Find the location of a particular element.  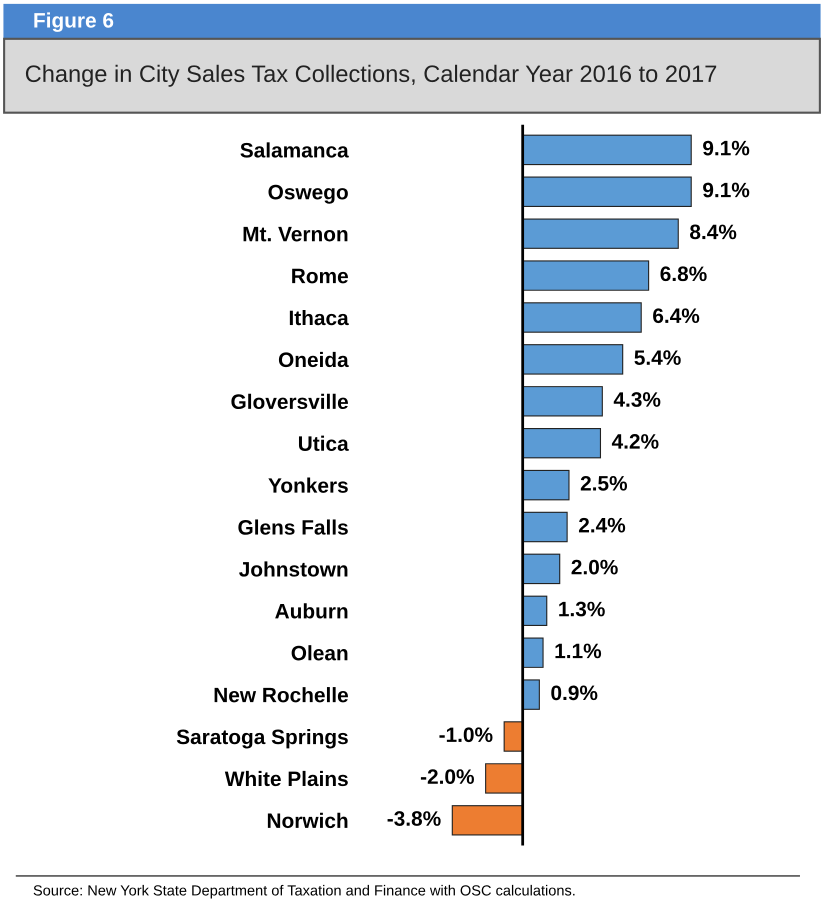

y-tick-label: Glens Falls is located at coordinates (293, 527).